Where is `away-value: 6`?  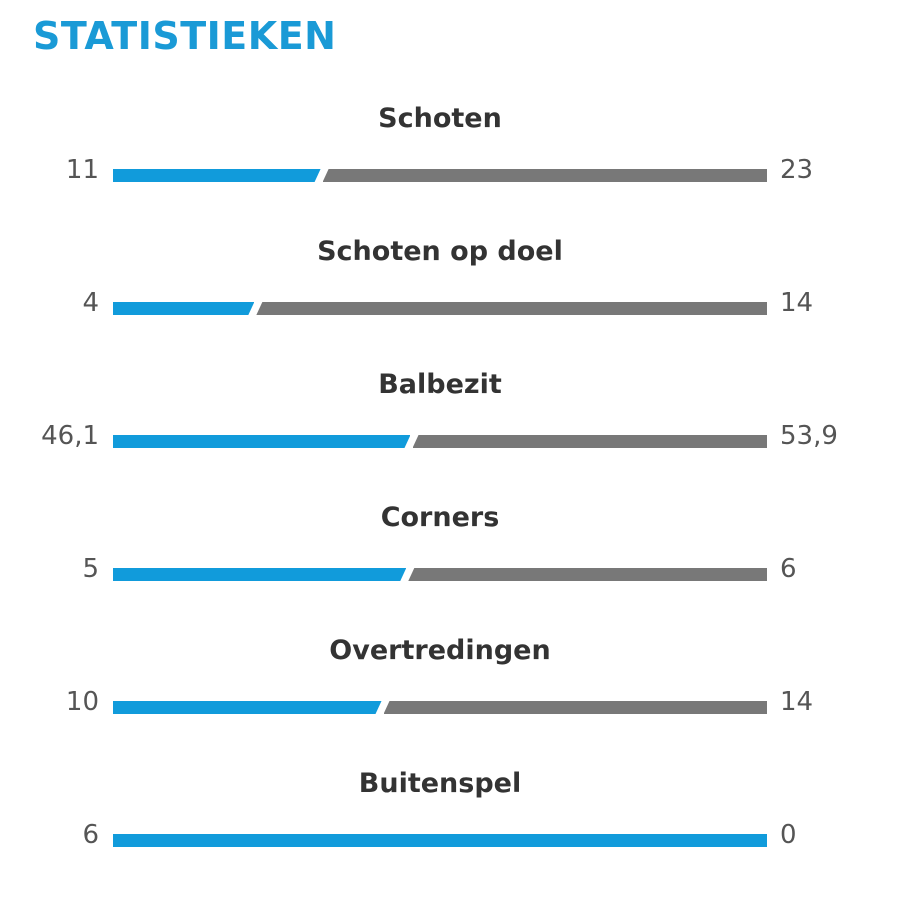 away-value: 6 is located at coordinates (788, 569).